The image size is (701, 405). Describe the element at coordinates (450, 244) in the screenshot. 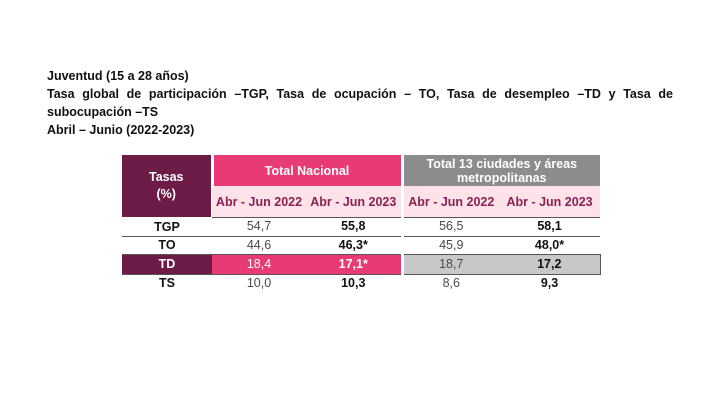

I see `table-cell: 45,9` at that location.